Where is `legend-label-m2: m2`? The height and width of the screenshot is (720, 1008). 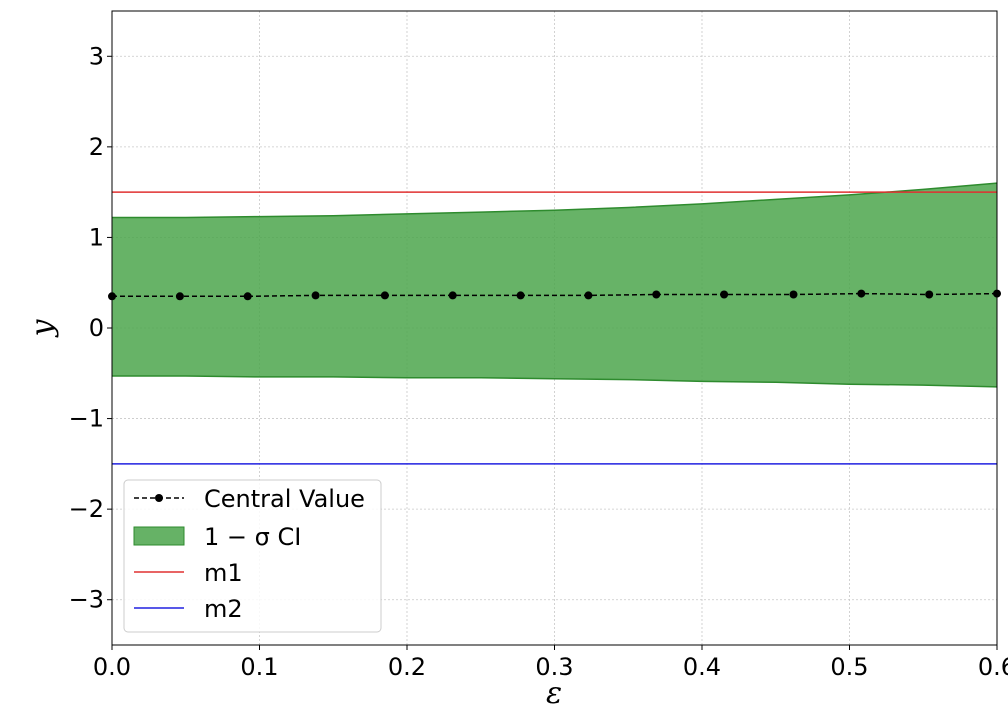 legend-label-m2: m2 is located at coordinates (223, 609).